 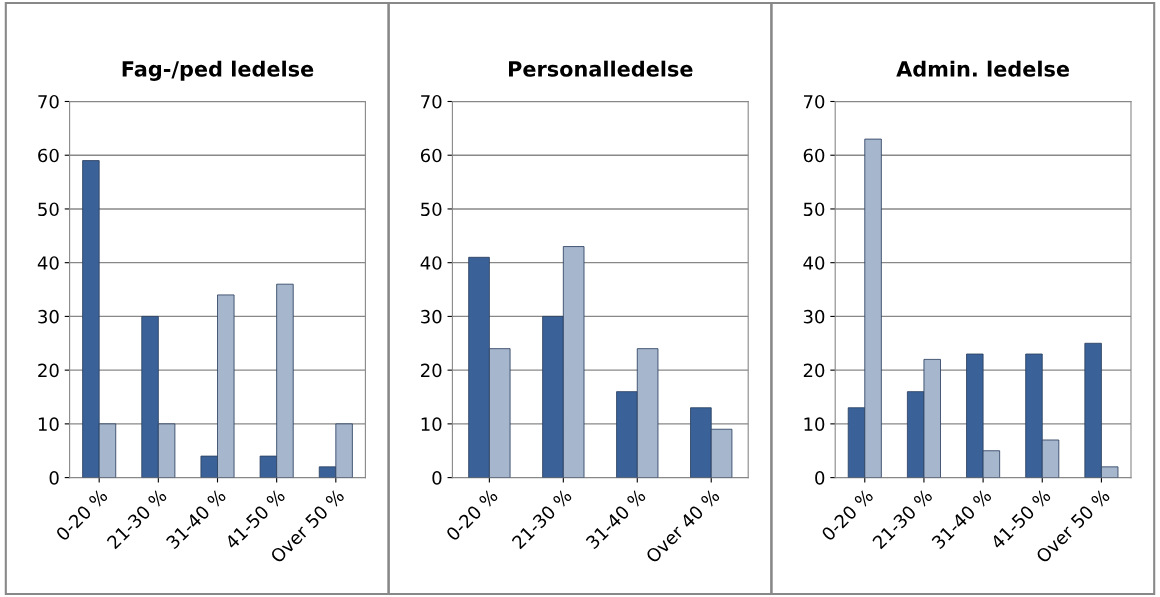 What do you see at coordinates (218, 70) in the screenshot?
I see `chart-title: Fag-/ped ledelse` at bounding box center [218, 70].